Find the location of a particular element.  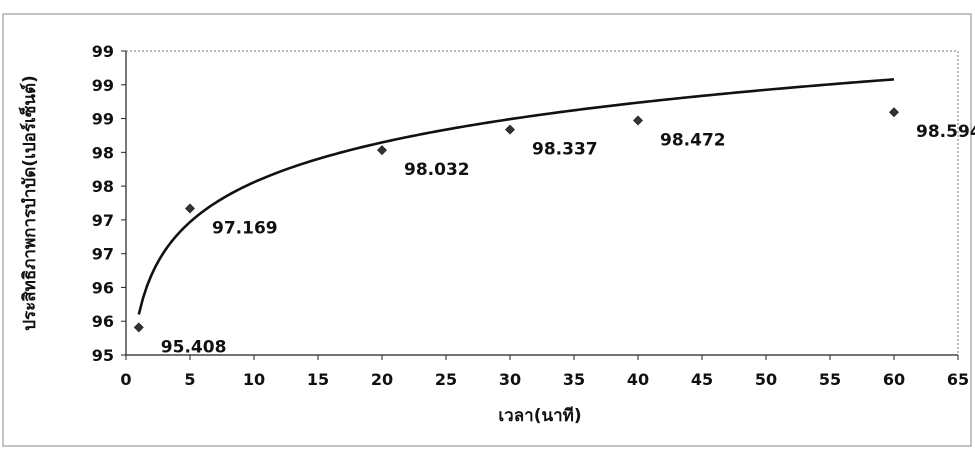

y-axis-title: ประสิทธิภาพการบำบัด(เปอร์เซ็นต์) is located at coordinates (28, 203).